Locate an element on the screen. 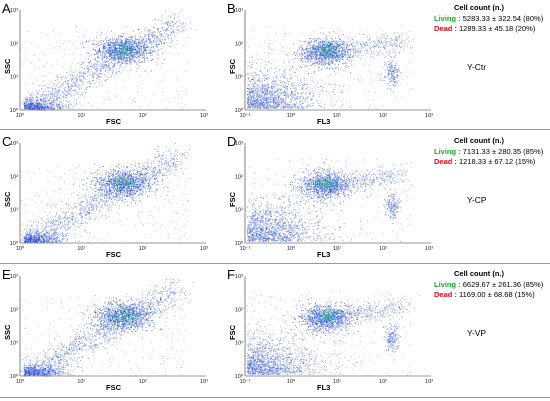  panel-letter: A is located at coordinates (6, 8).